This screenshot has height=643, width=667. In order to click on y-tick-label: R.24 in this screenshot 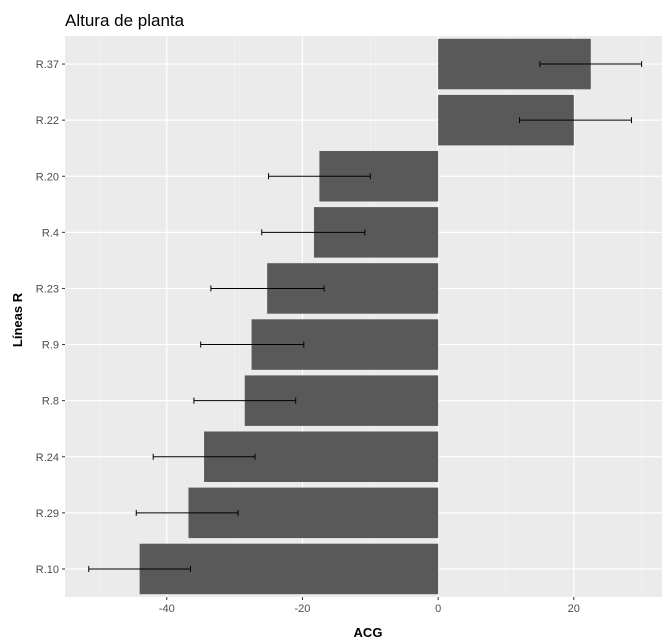, I will do `click(47, 458)`.